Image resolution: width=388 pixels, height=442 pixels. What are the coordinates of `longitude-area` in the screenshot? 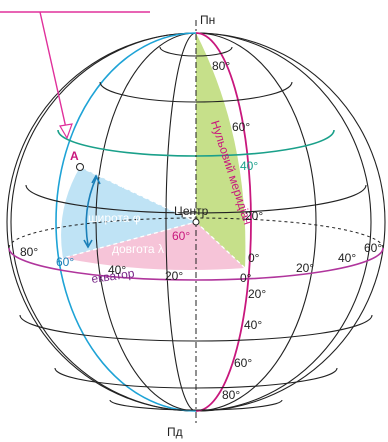 It's located at (154, 246).